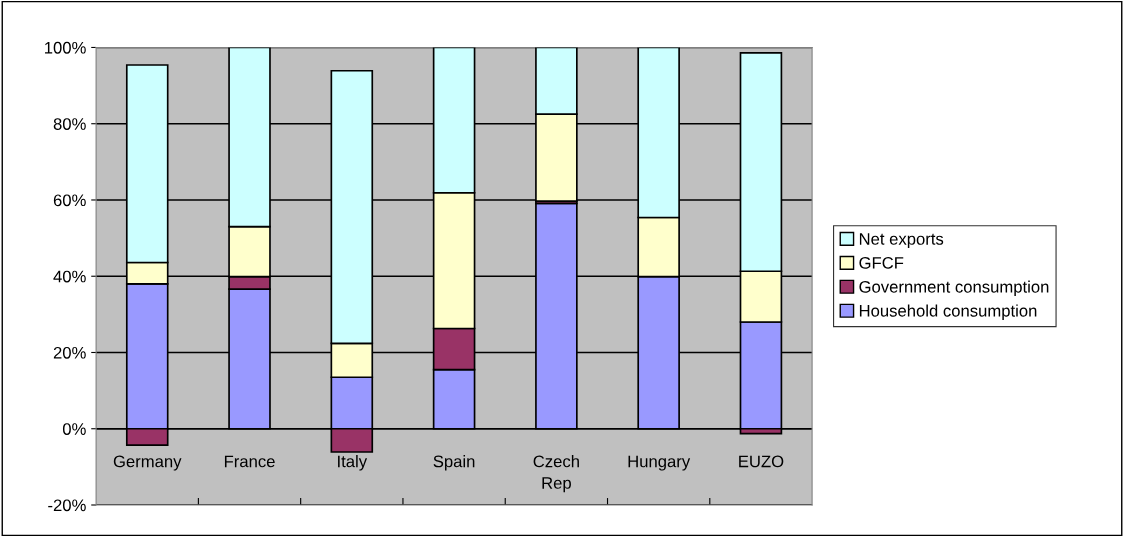  Describe the element at coordinates (74, 429) in the screenshot. I see `y-tick-label: 0%` at that location.